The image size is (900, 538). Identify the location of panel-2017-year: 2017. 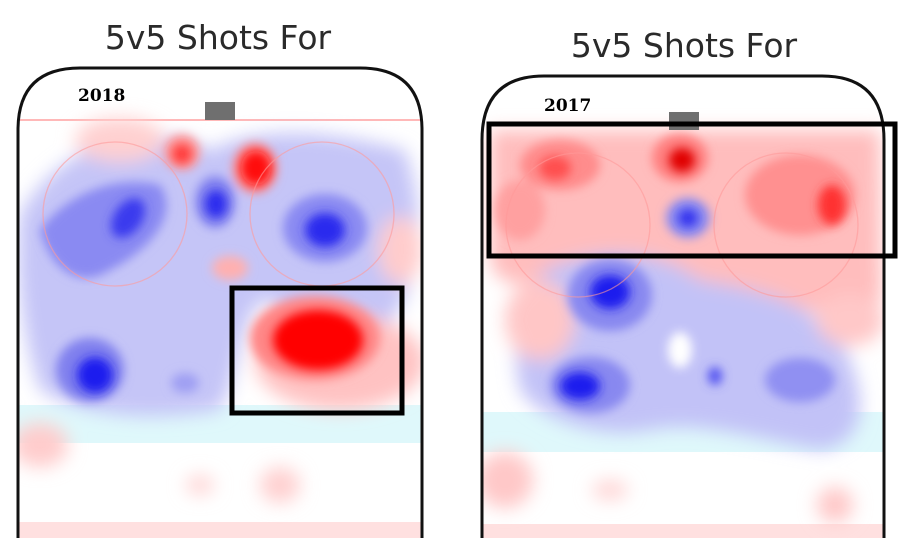
(568, 106).